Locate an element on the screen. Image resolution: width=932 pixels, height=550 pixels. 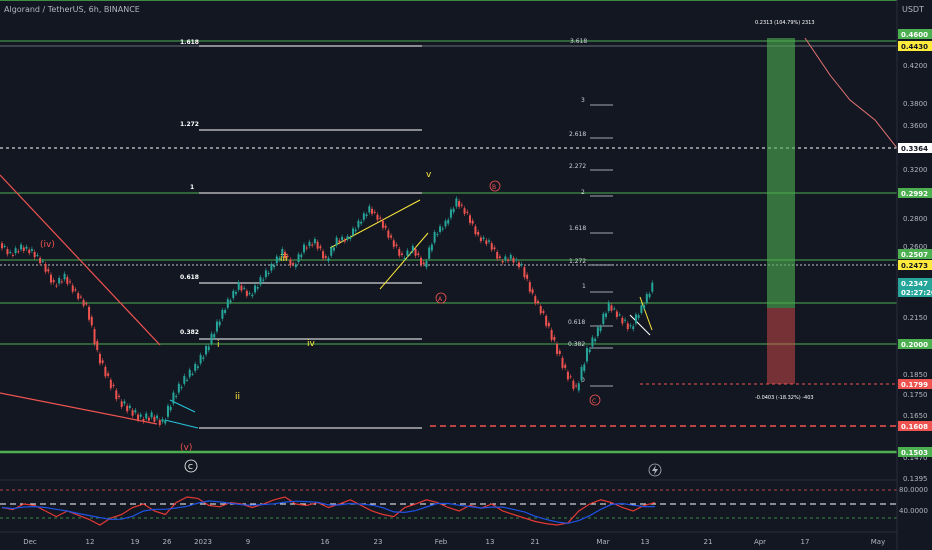
currency-label: USDT is located at coordinates (913, 9).